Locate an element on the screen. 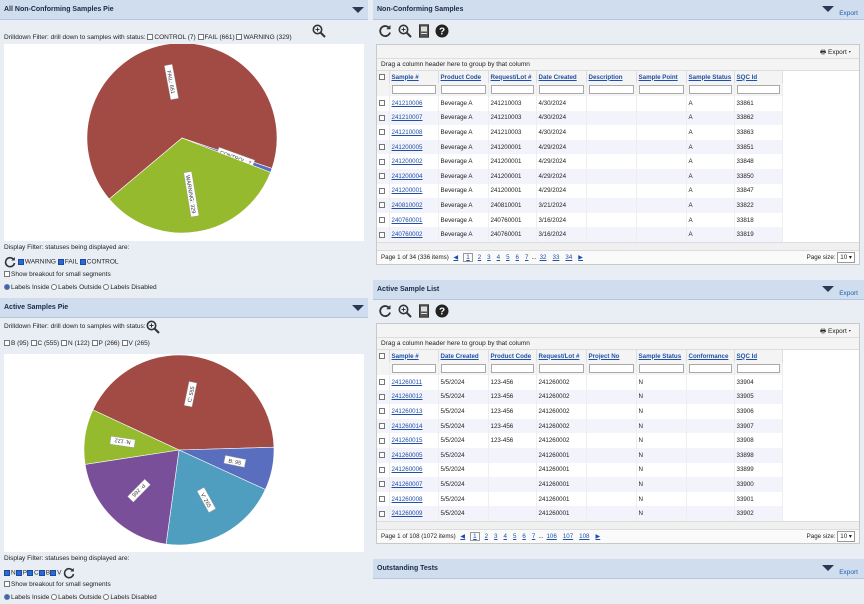 This screenshot has height=604, width=864. table-cell: 241200001 is located at coordinates (414, 191).